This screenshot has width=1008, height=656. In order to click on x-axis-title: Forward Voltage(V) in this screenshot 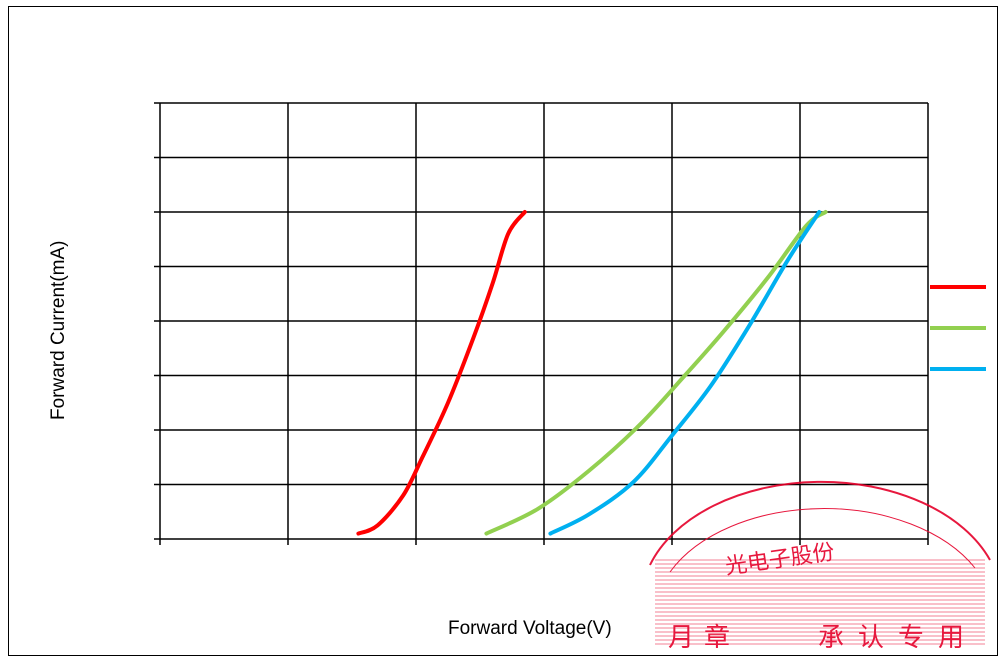, I will do `click(530, 628)`.